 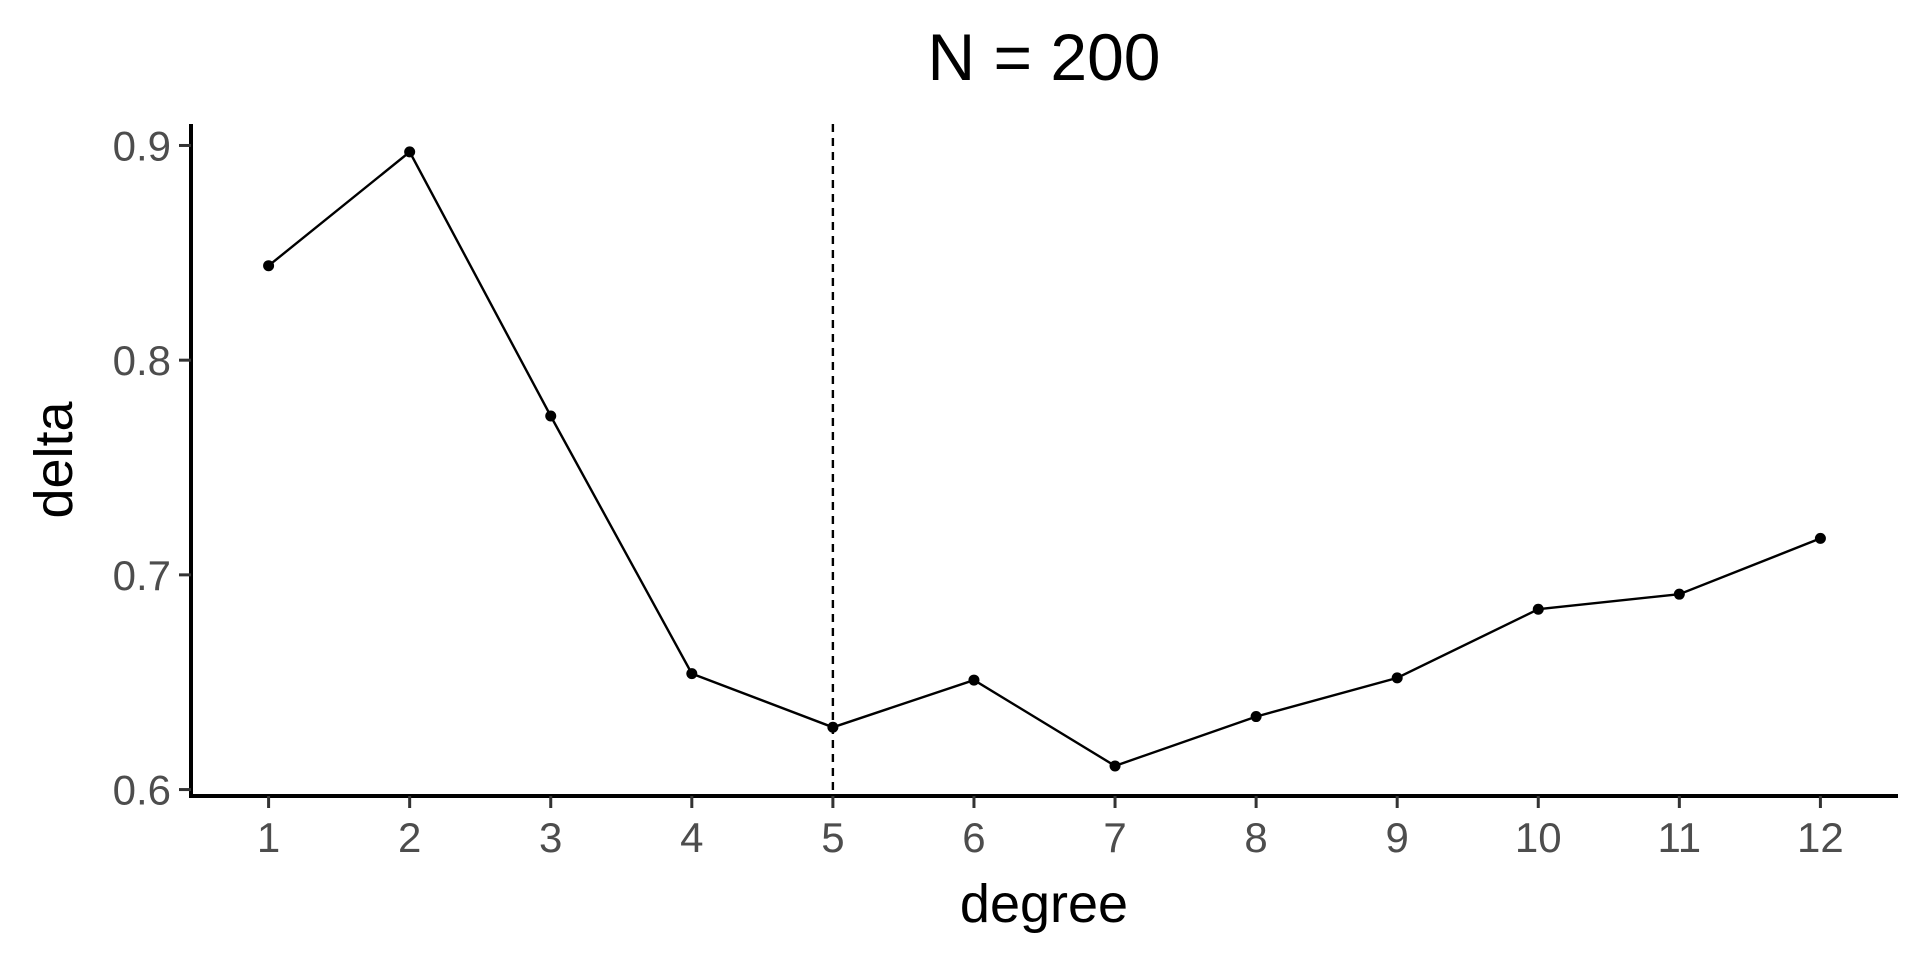 What do you see at coordinates (1255, 837) in the screenshot?
I see `x-tick-label-8: 8` at bounding box center [1255, 837].